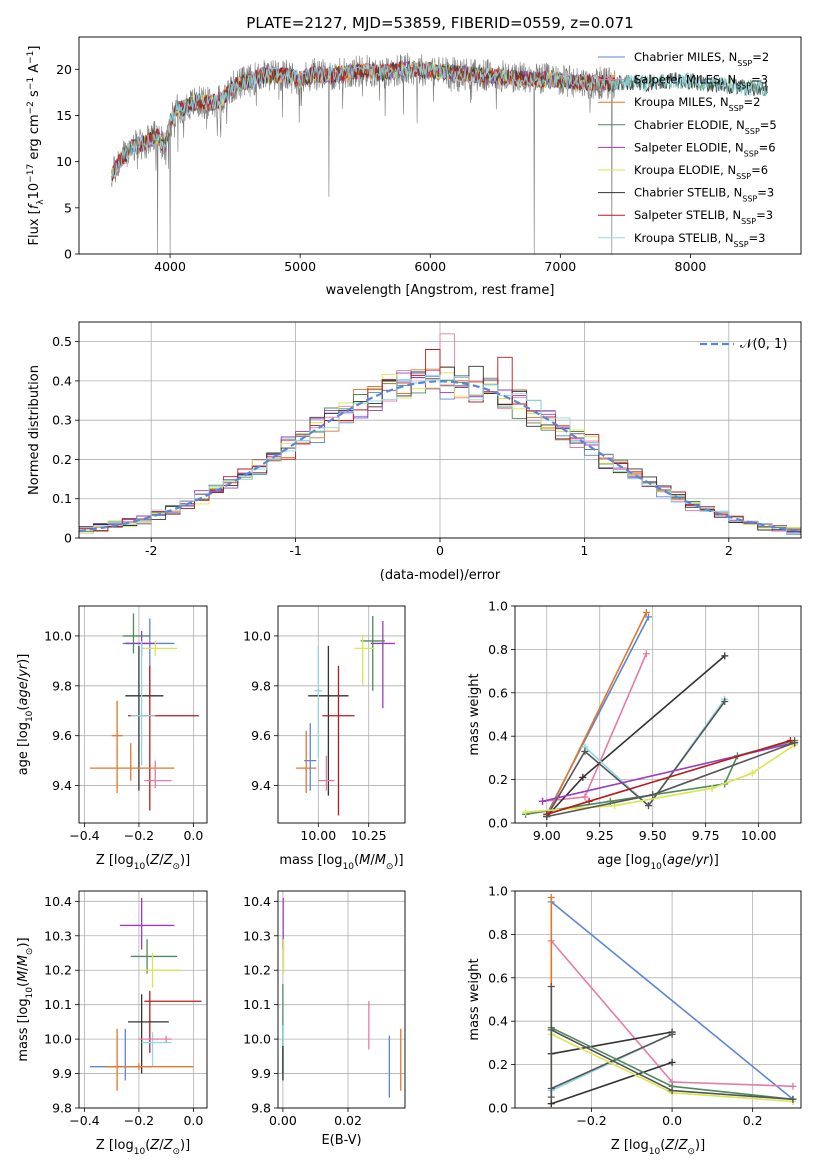 The width and height of the screenshot is (819, 1170). I want to click on x-tick-label: 9.75, so click(706, 835).